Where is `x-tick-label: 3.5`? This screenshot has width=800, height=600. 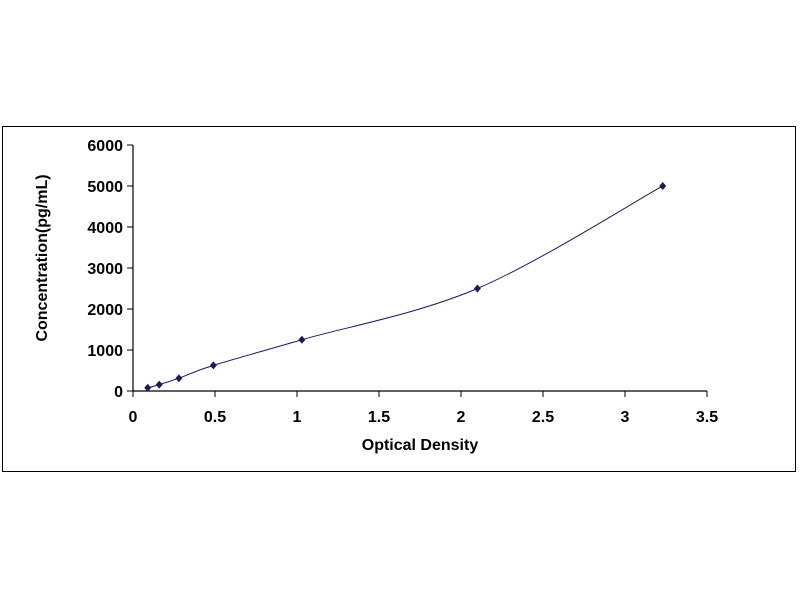 x-tick-label: 3.5 is located at coordinates (707, 417).